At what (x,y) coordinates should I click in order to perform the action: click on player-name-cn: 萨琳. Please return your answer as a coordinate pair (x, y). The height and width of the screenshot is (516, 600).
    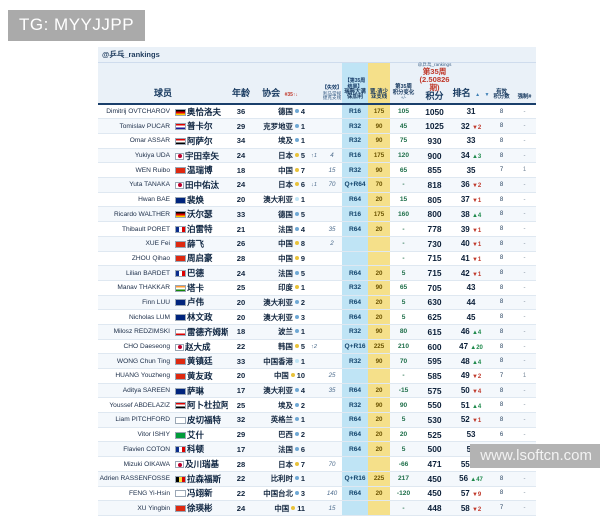
    Looking at the image, I should click on (200, 391).